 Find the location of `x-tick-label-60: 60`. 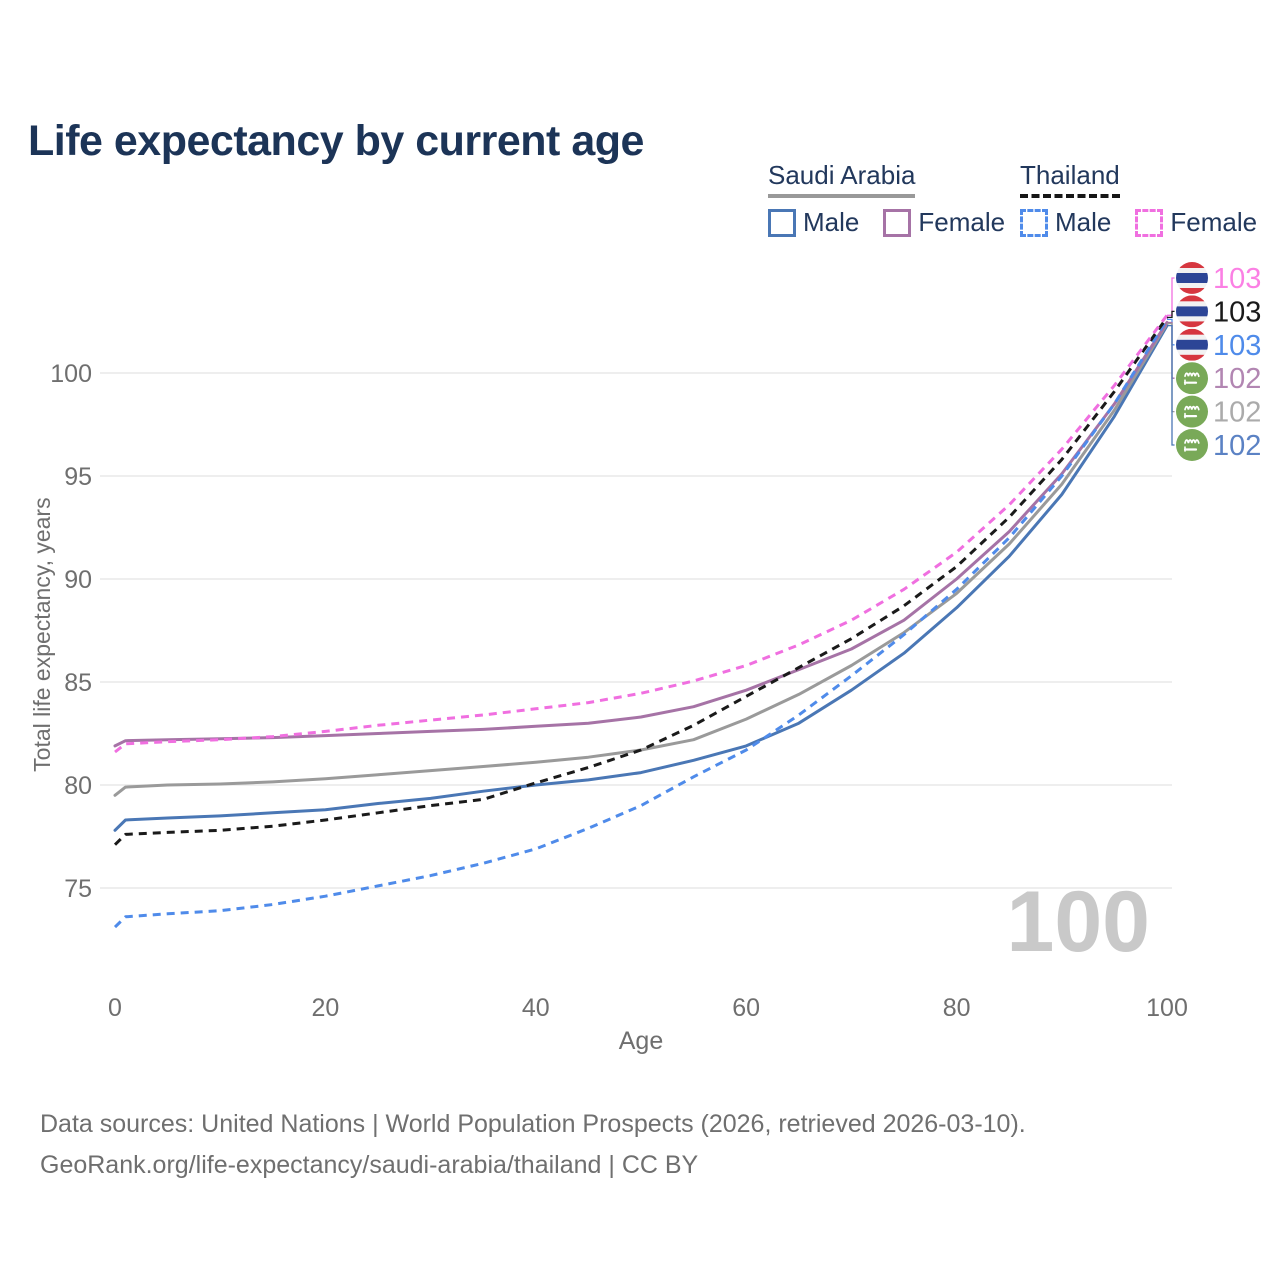

x-tick-label-60: 60 is located at coordinates (746, 1008).